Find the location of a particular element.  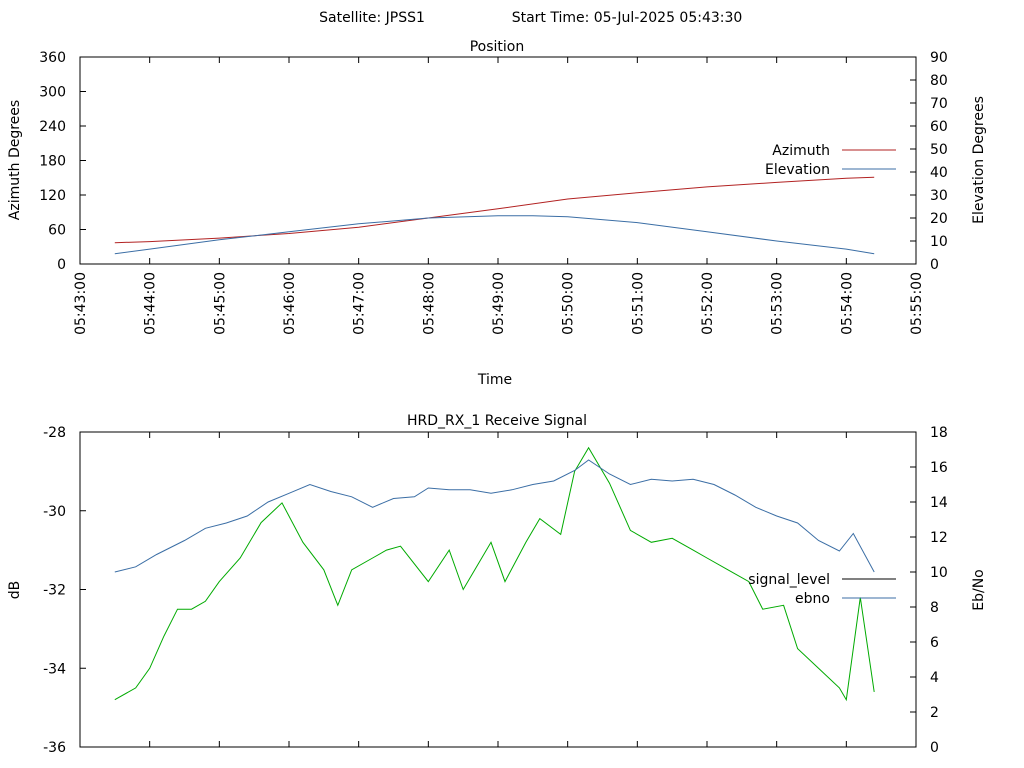

series-line-ebno is located at coordinates (494, 516).